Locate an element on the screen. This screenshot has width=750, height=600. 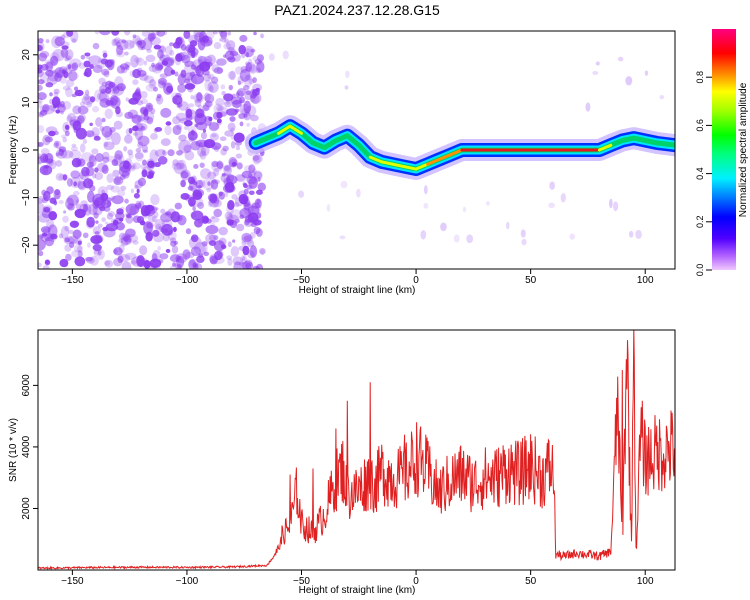
snr-y-ticks: 2000 4000 6000 is located at coordinates (29, 447).